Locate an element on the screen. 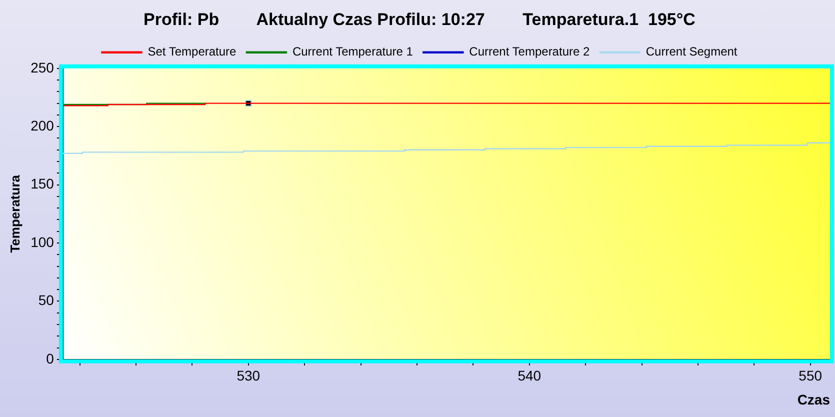 This screenshot has width=835, height=417. y-tick-label: 100 is located at coordinates (42, 242).